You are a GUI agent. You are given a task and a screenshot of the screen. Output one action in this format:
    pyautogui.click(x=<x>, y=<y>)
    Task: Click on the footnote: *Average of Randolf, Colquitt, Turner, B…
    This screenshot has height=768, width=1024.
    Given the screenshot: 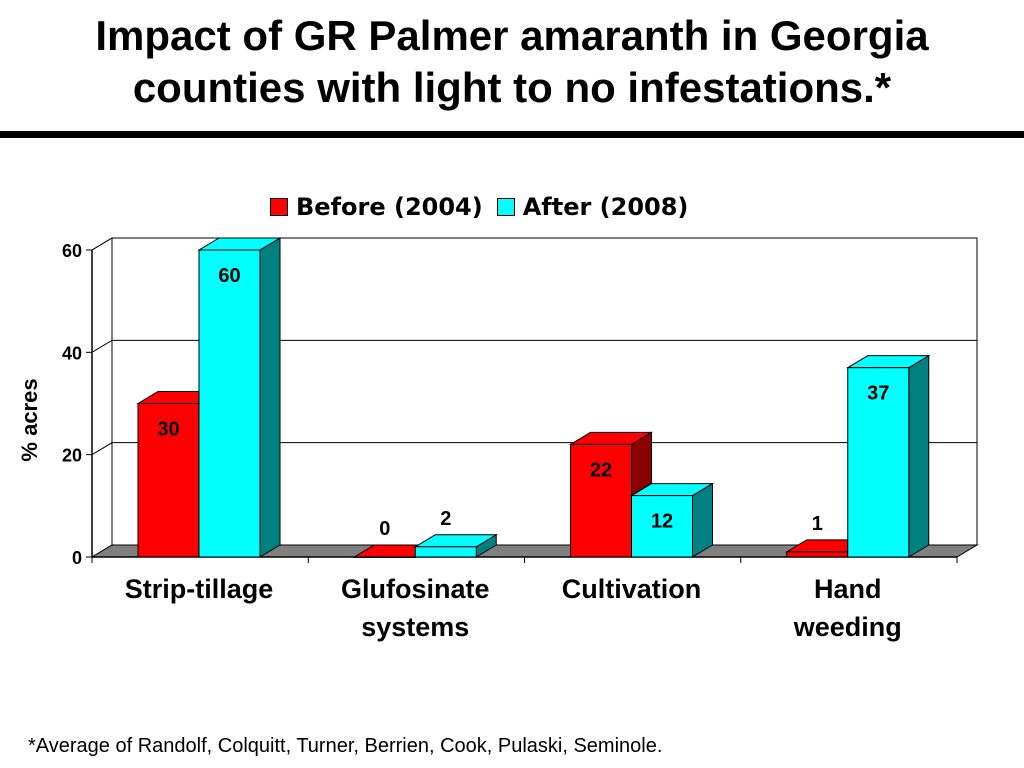 What is the action you would take?
    pyautogui.click(x=345, y=746)
    